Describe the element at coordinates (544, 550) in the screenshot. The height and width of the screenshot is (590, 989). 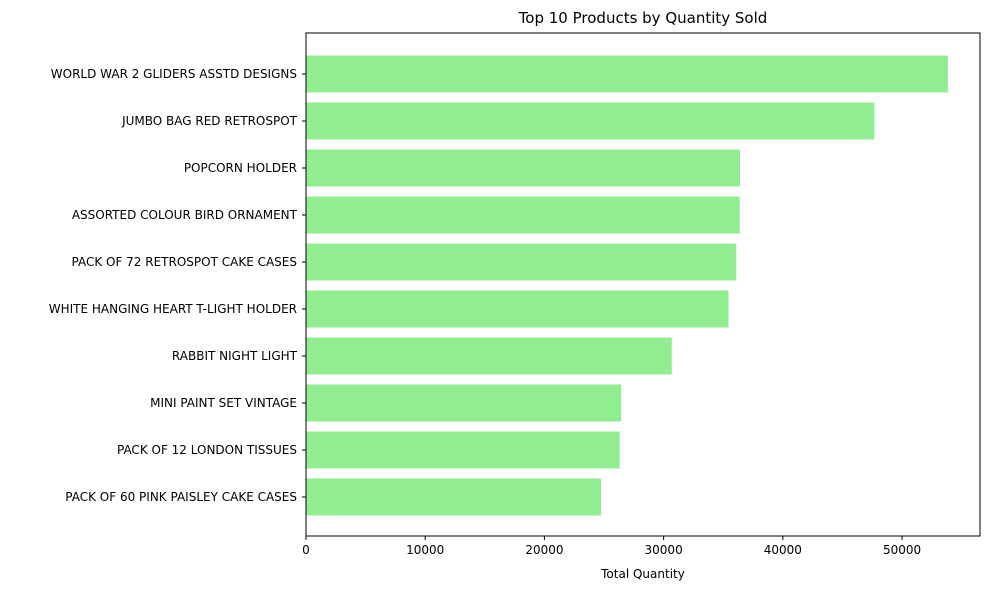
I see `x-tick-label: 20000` at that location.